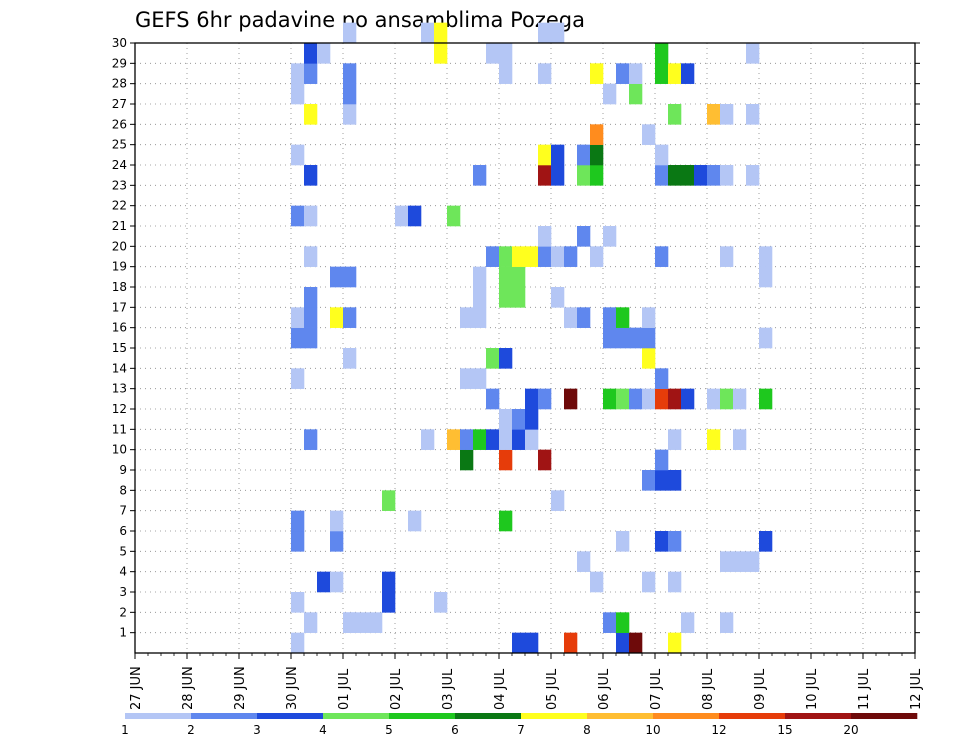 The image size is (960, 742). I want to click on y-tick-label: 7, so click(123, 511).